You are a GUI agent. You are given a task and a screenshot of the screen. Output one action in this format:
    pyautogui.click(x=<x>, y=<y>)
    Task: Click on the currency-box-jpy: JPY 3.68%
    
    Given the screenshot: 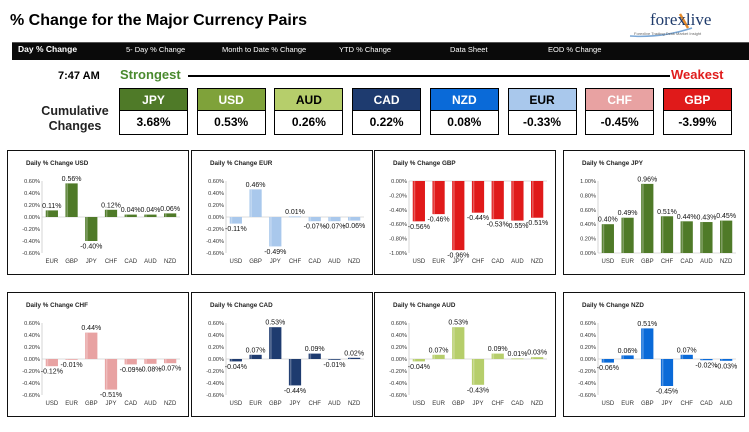 What is the action you would take?
    pyautogui.click(x=153, y=111)
    